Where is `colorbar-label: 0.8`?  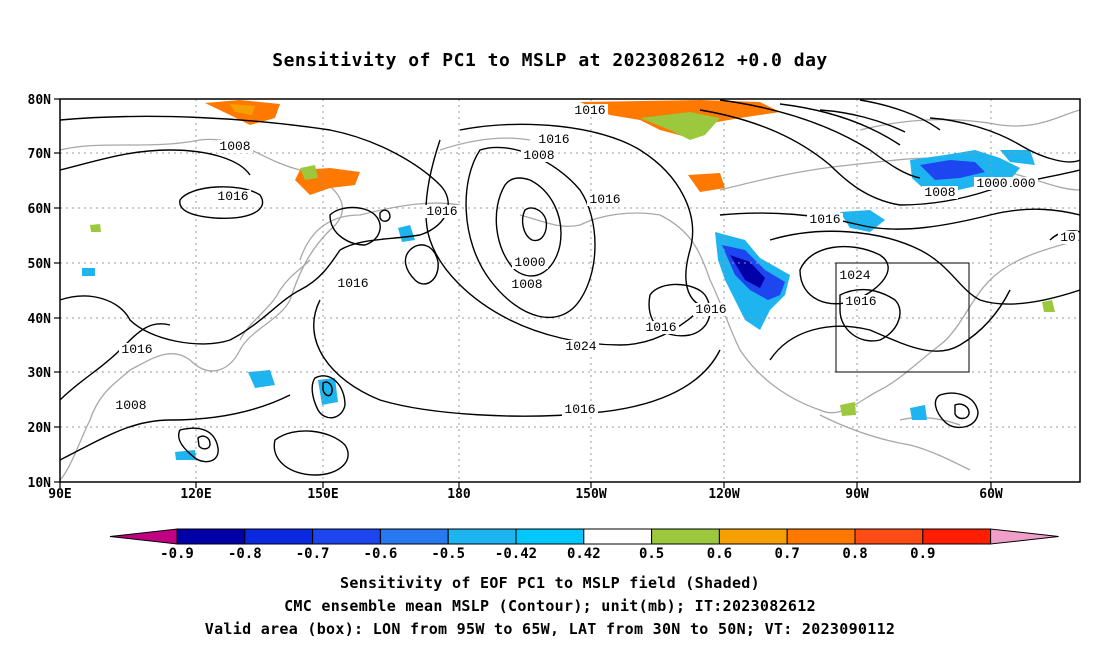 colorbar-label: 0.8 is located at coordinates (854, 554).